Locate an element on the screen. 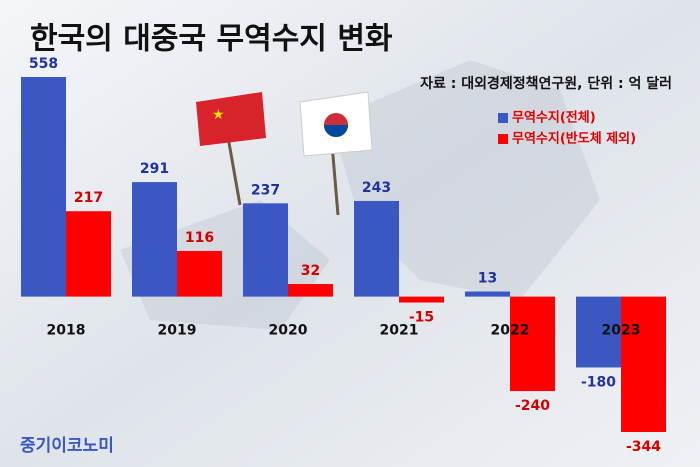 The height and width of the screenshot is (467, 700). flag-korea is located at coordinates (336, 153).